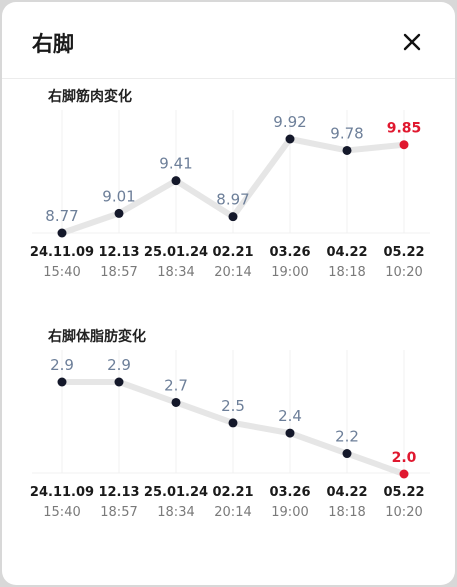 The image size is (457, 587). I want to click on muscle-tick-time: 10:20, so click(403, 272).